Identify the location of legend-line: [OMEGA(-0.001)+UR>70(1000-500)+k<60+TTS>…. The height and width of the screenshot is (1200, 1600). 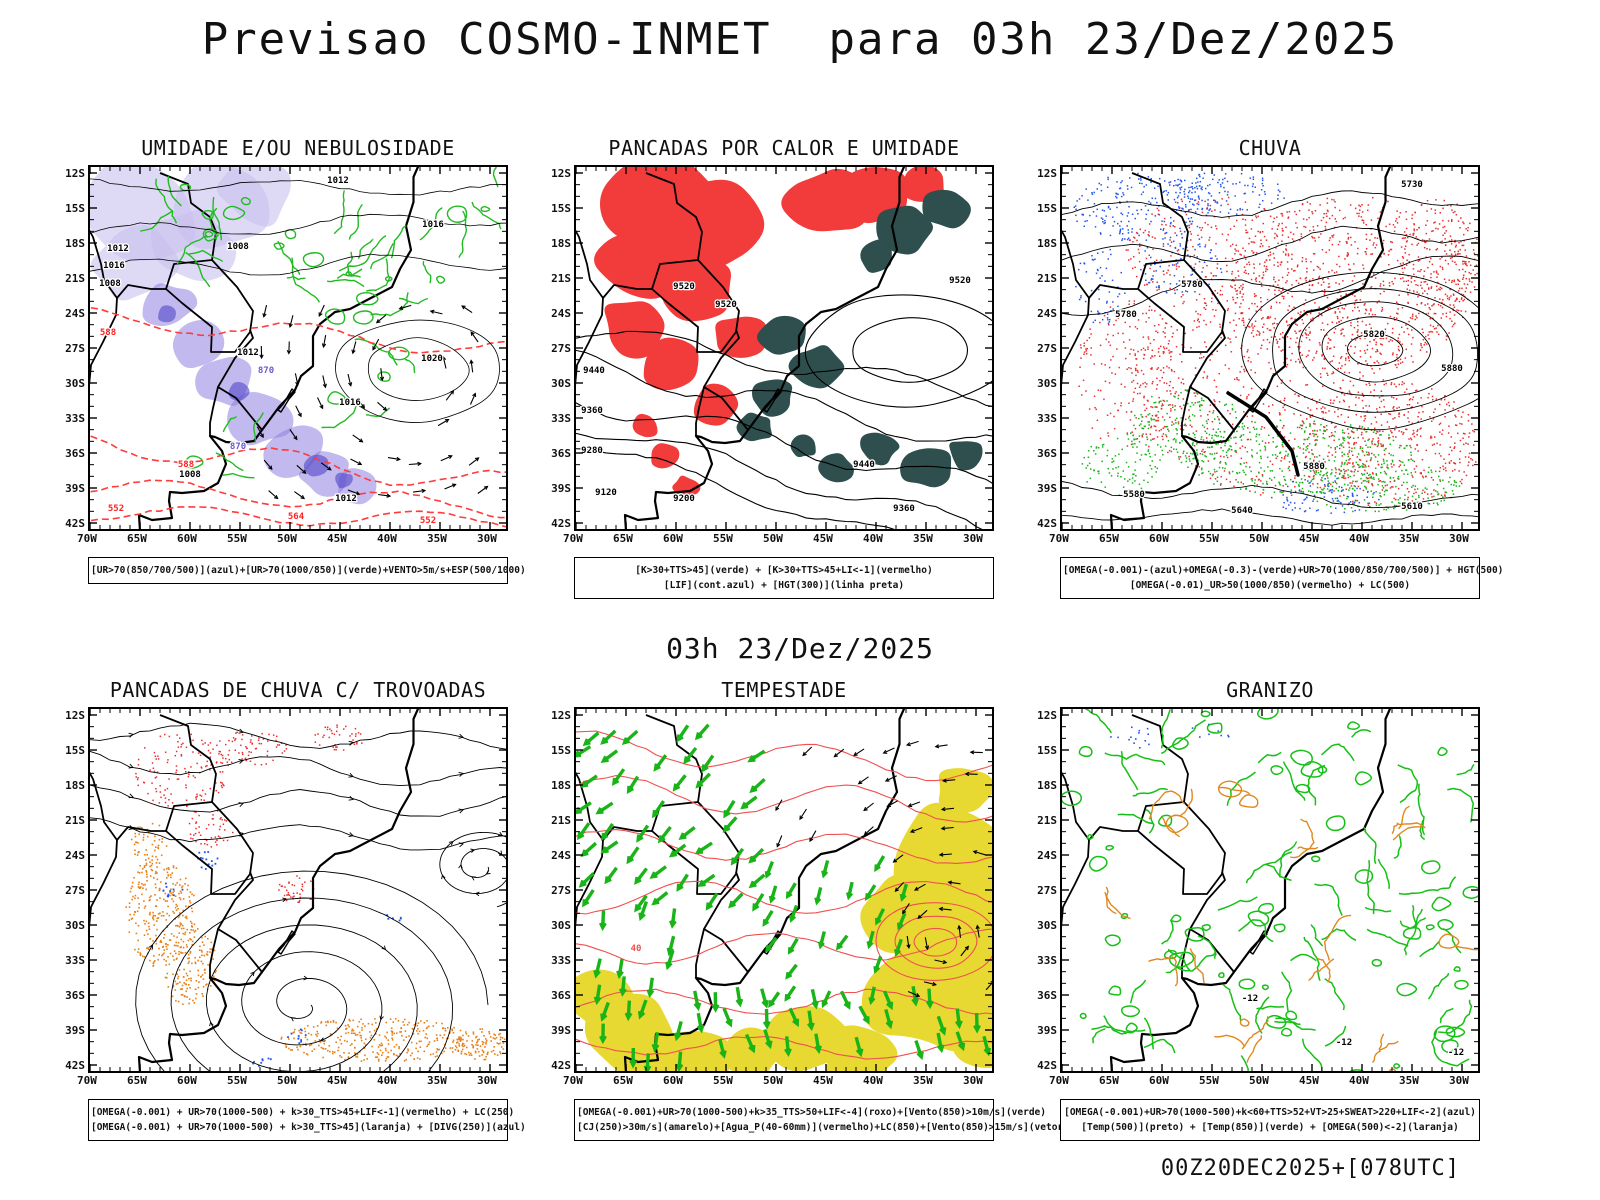
(1270, 1112).